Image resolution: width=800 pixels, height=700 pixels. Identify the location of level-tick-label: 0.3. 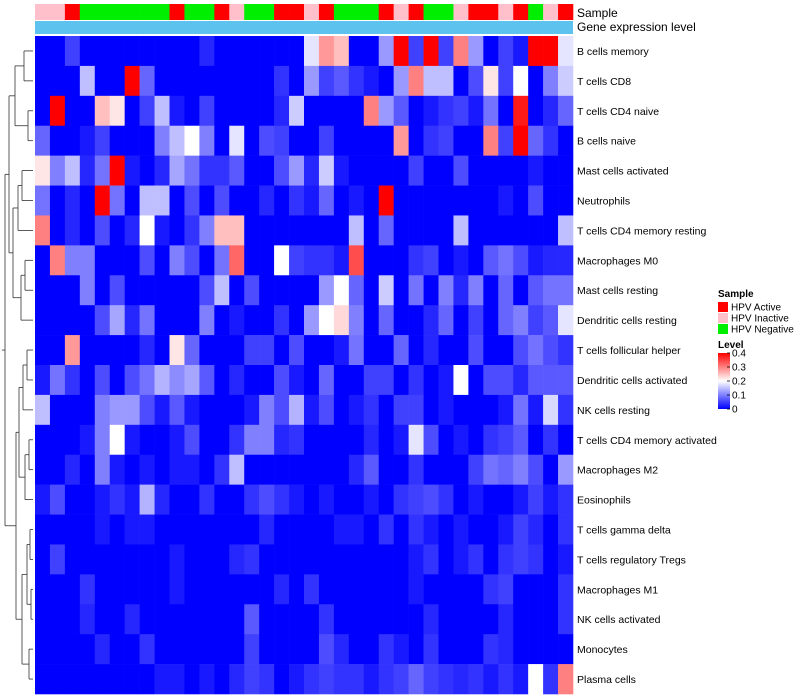
(739, 368).